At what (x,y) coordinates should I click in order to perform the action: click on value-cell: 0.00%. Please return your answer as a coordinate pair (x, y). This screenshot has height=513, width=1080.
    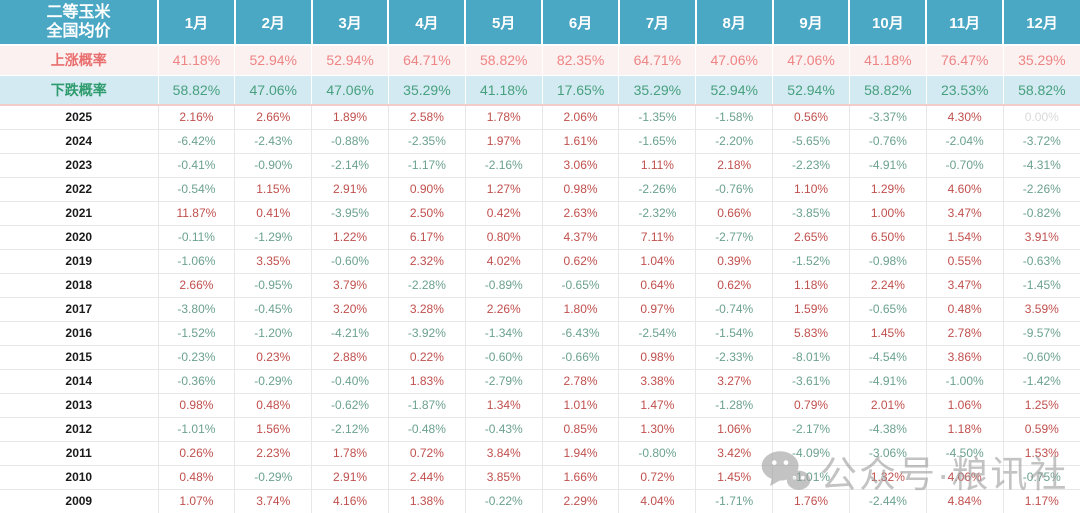
    Looking at the image, I should click on (1041, 117).